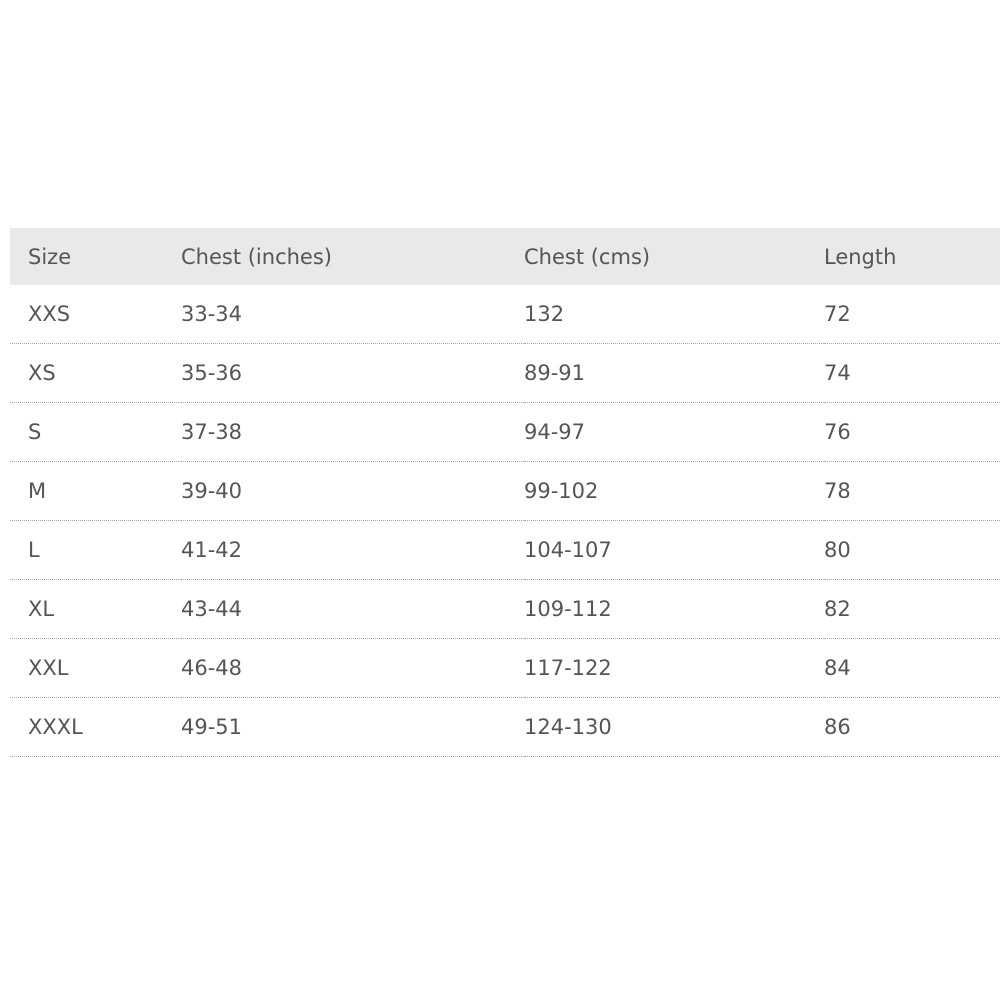 The width and height of the screenshot is (1000, 1000). What do you see at coordinates (352, 314) in the screenshot?
I see `cell-chest-inches: 33-34` at bounding box center [352, 314].